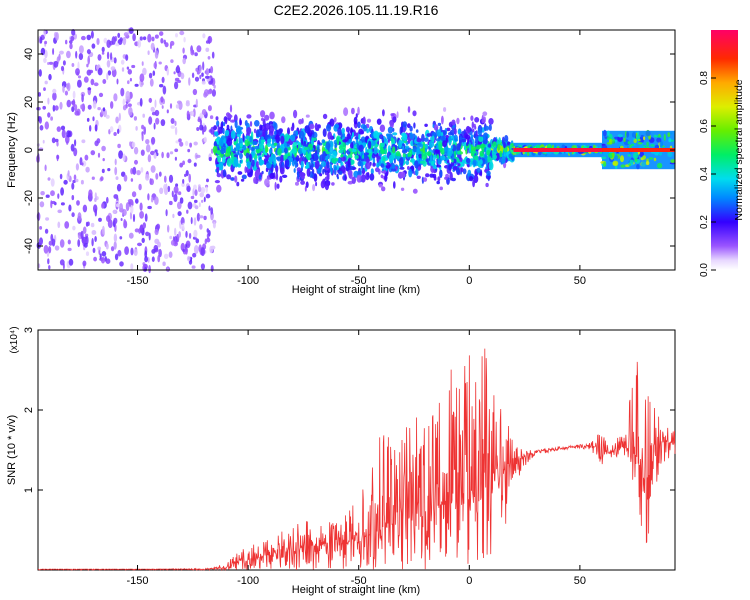 The height and width of the screenshot is (600, 750). Describe the element at coordinates (724, 150) in the screenshot. I see `colorbar-gradient` at that location.